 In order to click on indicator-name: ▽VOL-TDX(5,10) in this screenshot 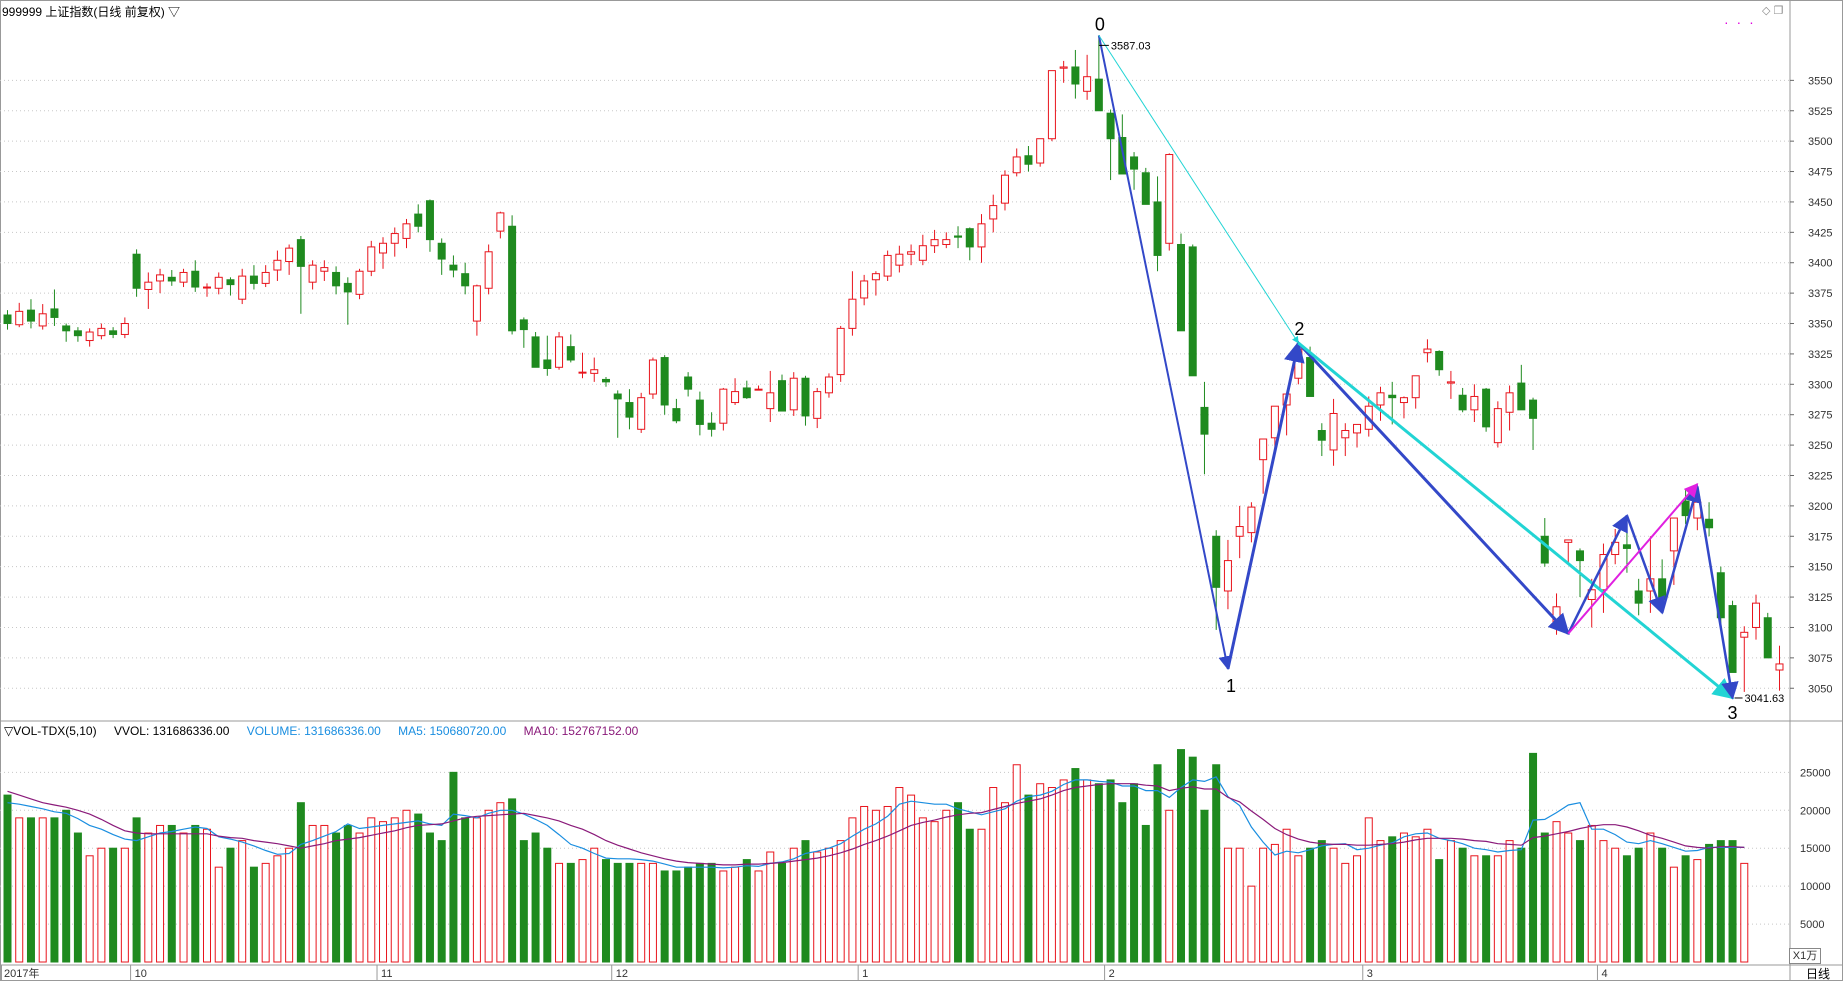, I will do `click(50, 731)`.